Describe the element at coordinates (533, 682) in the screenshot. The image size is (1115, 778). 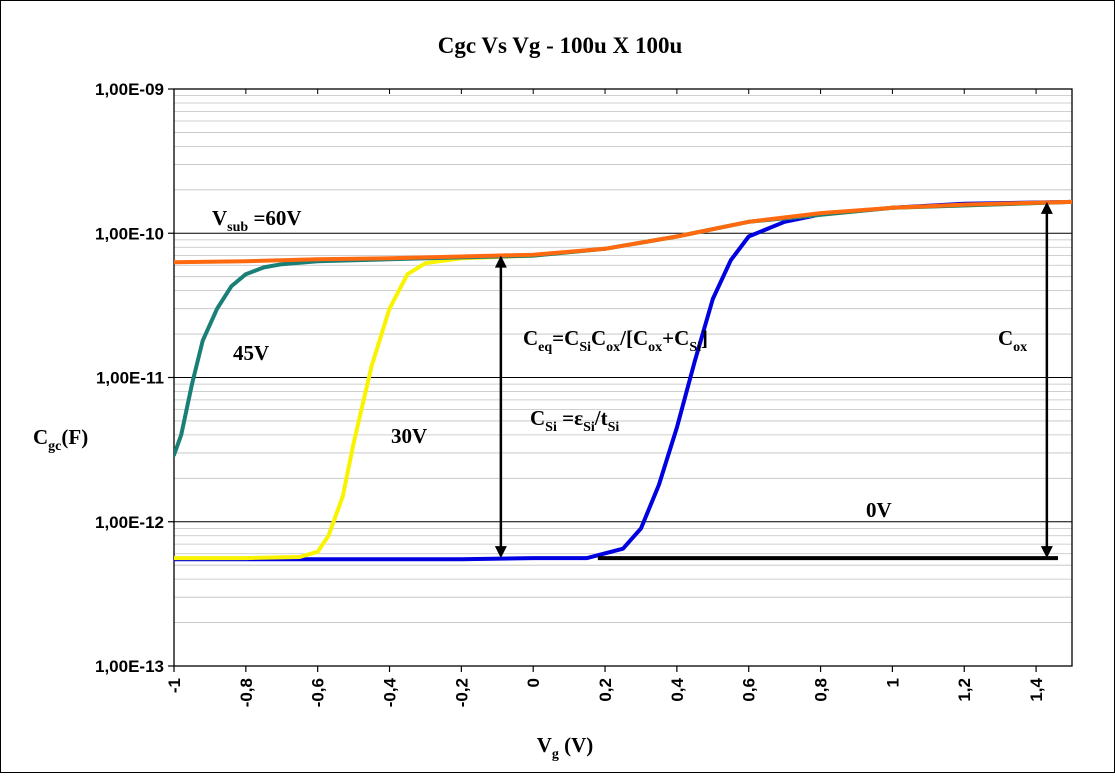
I see `x-tick-label: 0` at that location.